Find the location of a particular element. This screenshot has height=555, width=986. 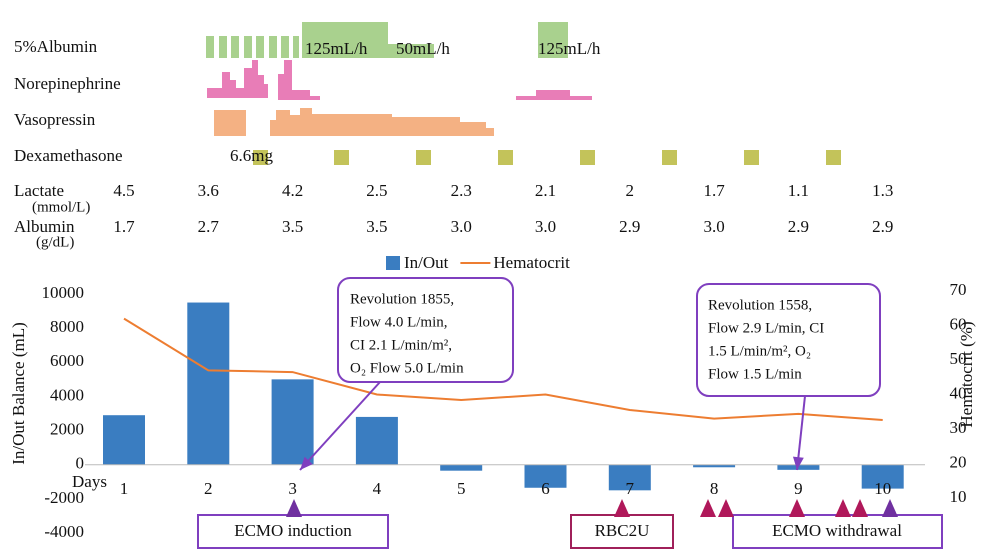

lab-value: 1.3 is located at coordinates (882, 190).